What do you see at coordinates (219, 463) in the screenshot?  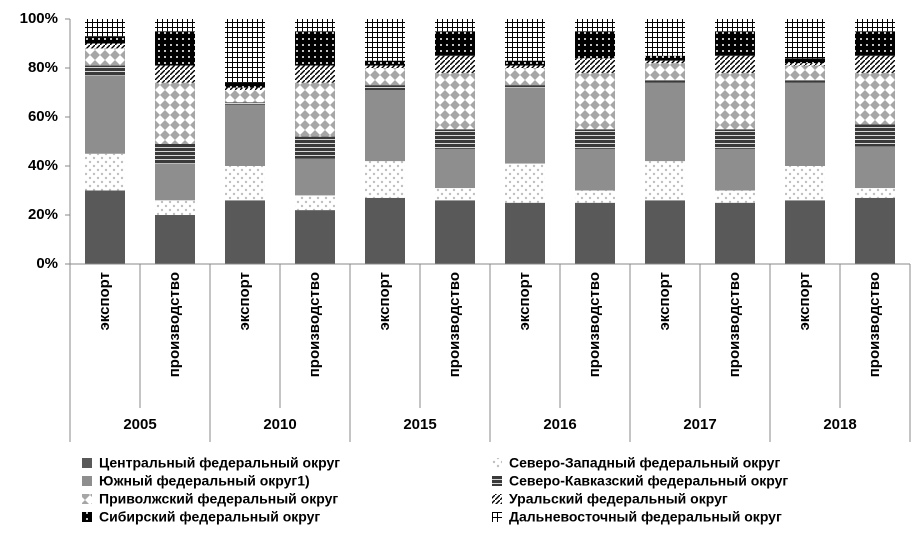 I see `legend-label: Центральный федеральный округ` at bounding box center [219, 463].